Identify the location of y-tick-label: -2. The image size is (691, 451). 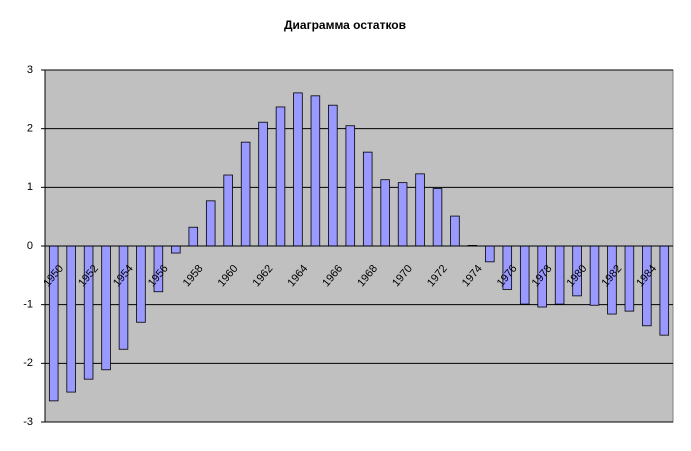
(28, 363).